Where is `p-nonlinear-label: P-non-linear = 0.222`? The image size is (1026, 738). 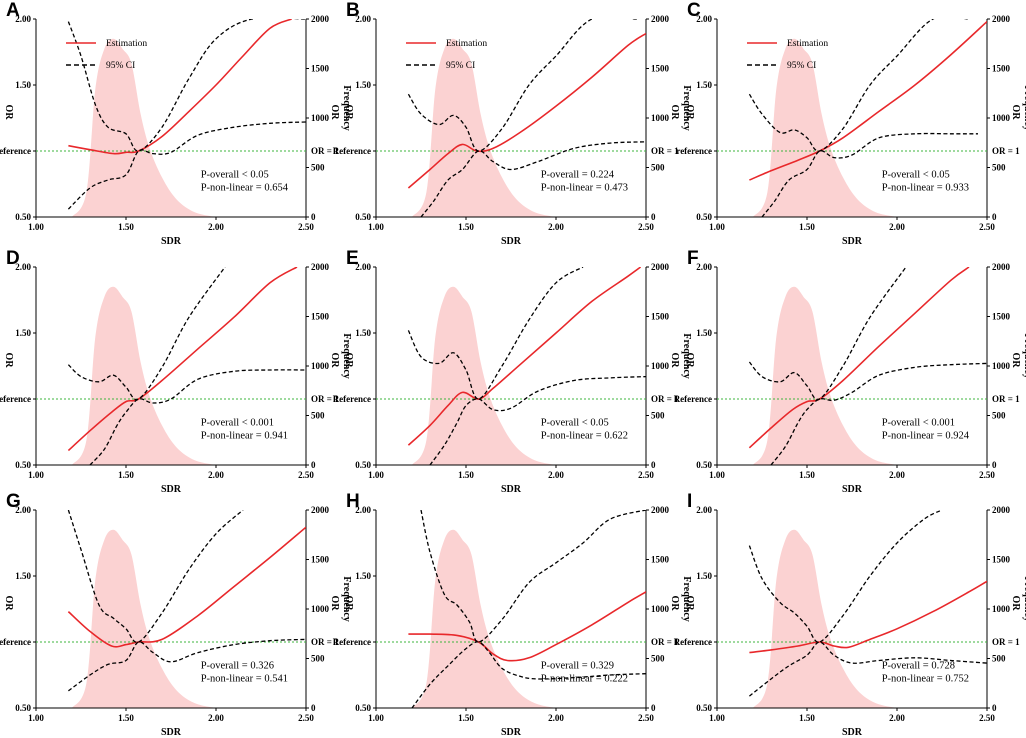 p-nonlinear-label: P-non-linear = 0.222 is located at coordinates (584, 678).